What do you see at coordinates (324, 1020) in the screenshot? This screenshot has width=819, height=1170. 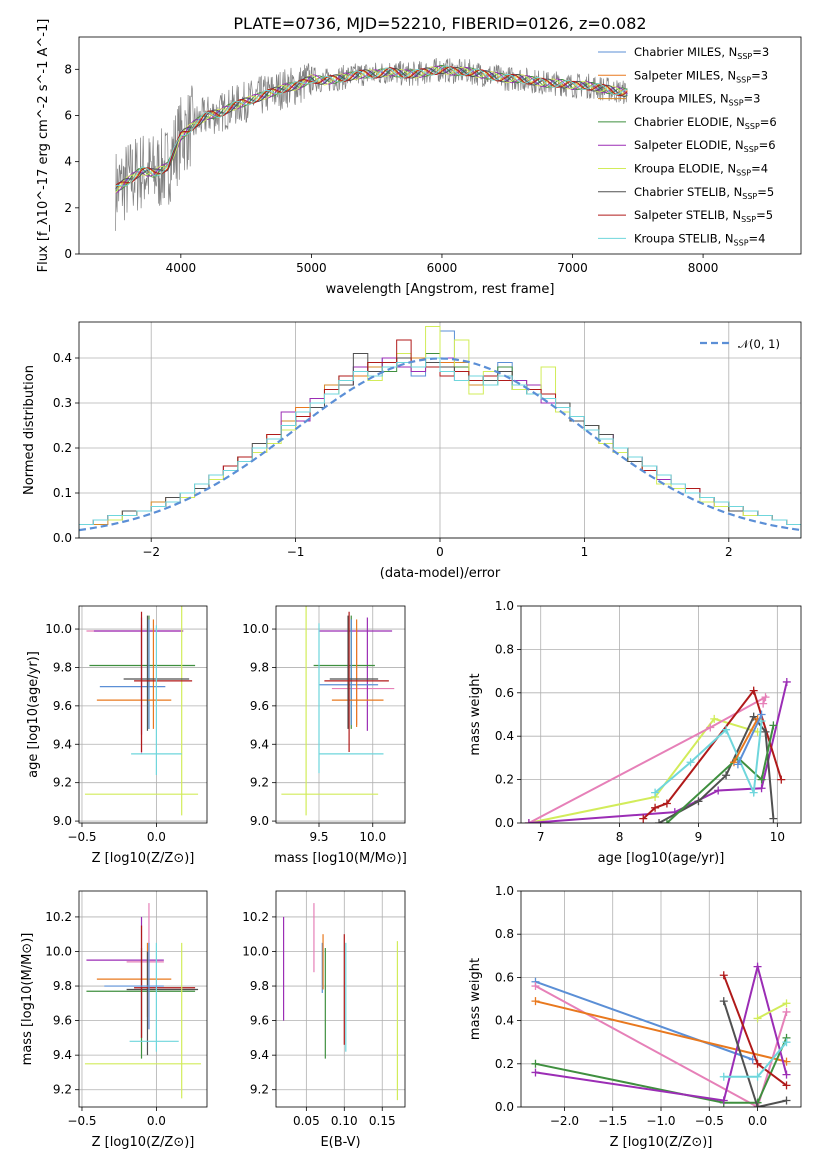 I see `massEBV-panel: 0.05 0.10 0.15 9.2 9.4 9.6 9.8 10.0 10.2 E(B-V)` at bounding box center [324, 1020].